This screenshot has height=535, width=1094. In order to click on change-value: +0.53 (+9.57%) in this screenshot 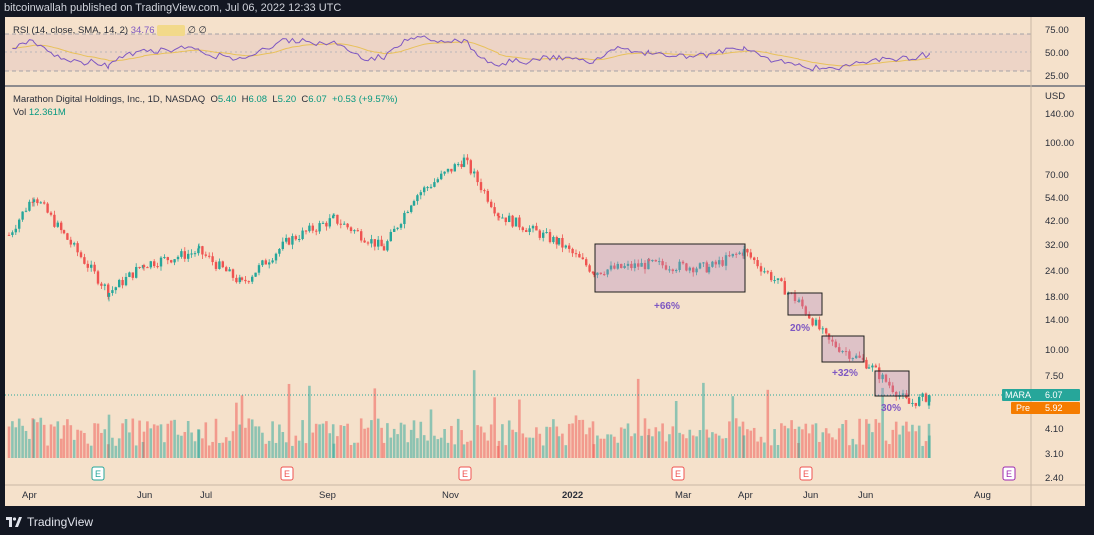, I will do `click(365, 99)`.